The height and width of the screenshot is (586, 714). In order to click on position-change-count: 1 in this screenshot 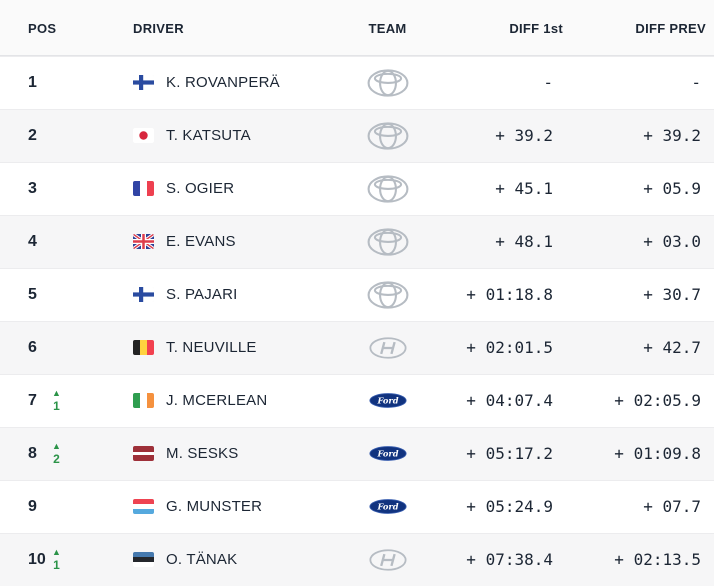, I will do `click(56, 406)`.